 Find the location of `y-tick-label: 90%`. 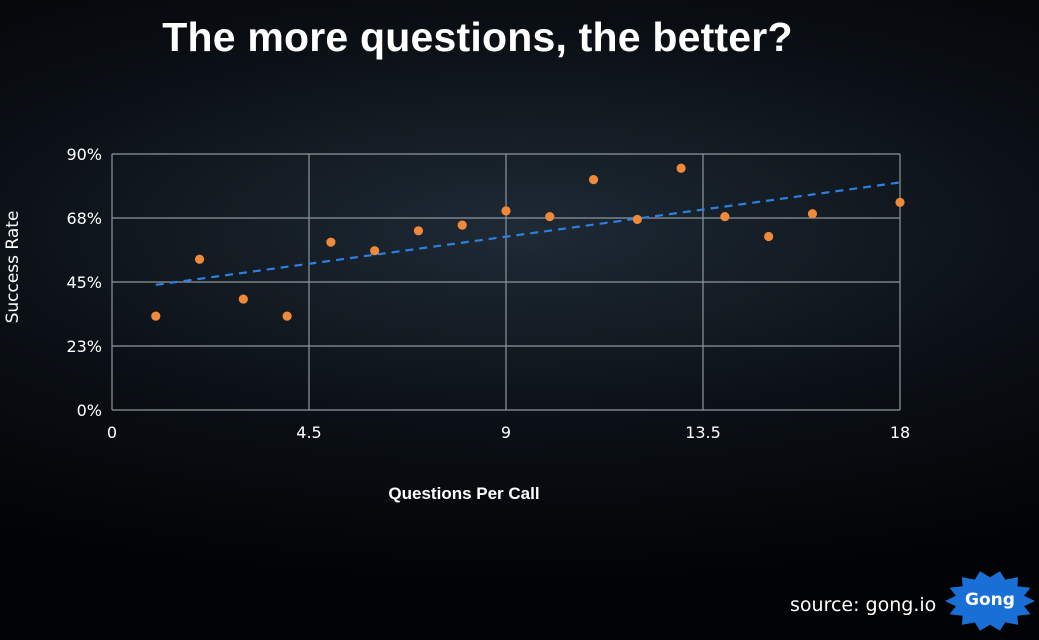

y-tick-label: 90% is located at coordinates (84, 154).